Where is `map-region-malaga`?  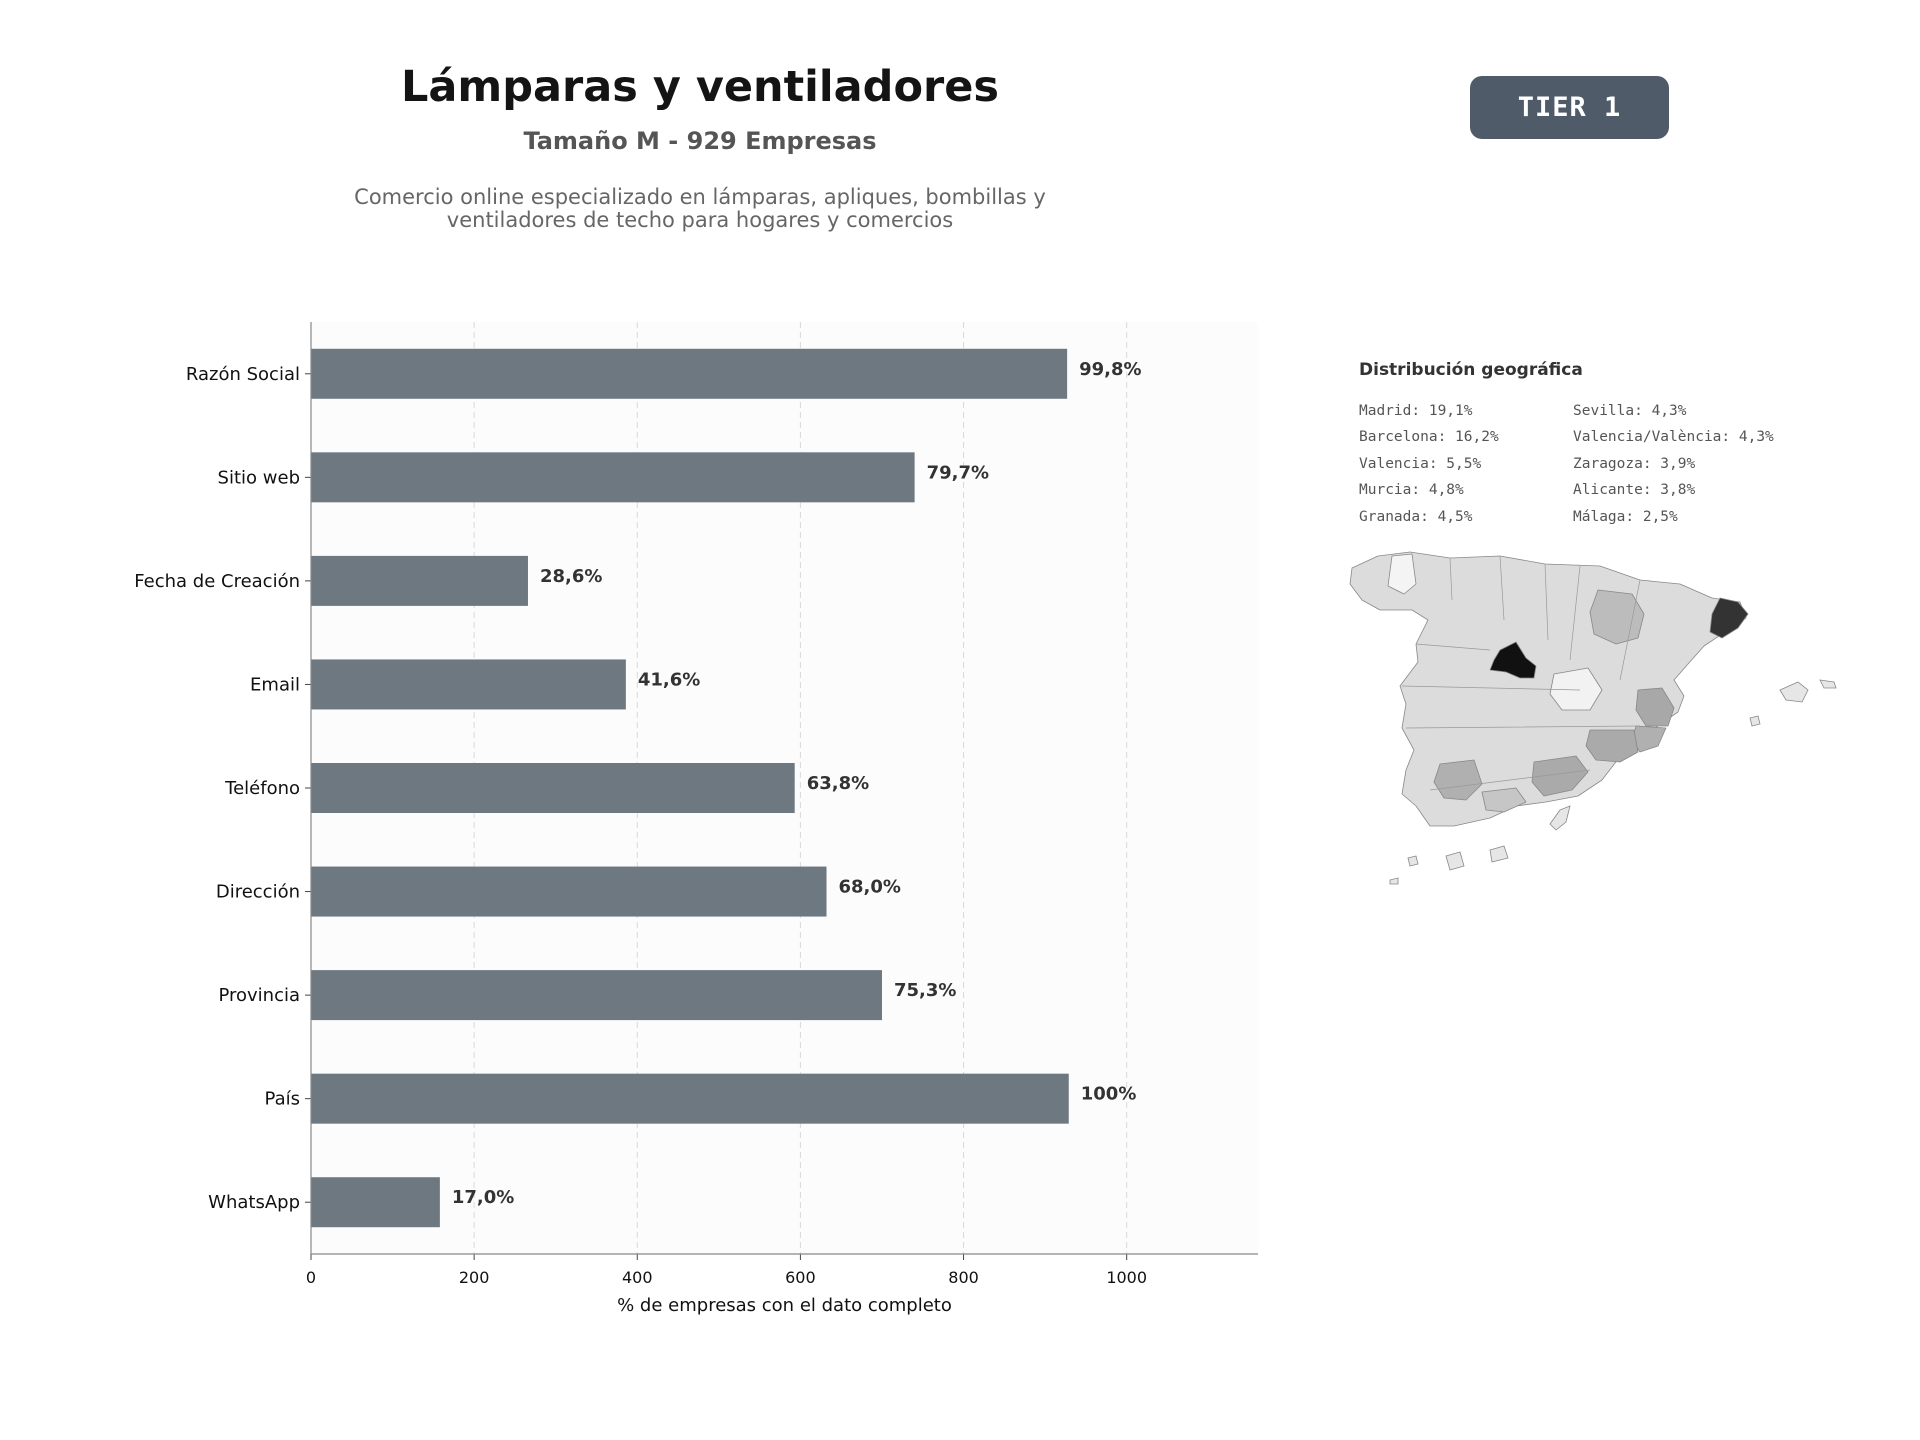 map-region-malaga is located at coordinates (1504, 800).